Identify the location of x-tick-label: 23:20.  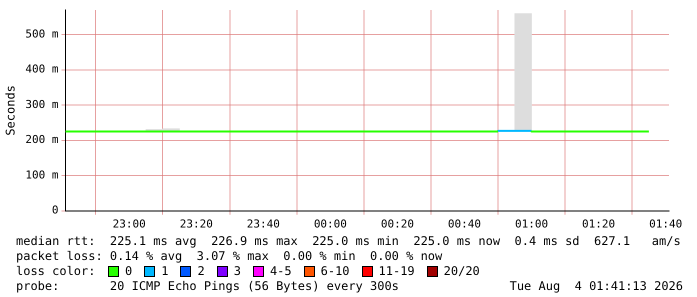
(196, 223).